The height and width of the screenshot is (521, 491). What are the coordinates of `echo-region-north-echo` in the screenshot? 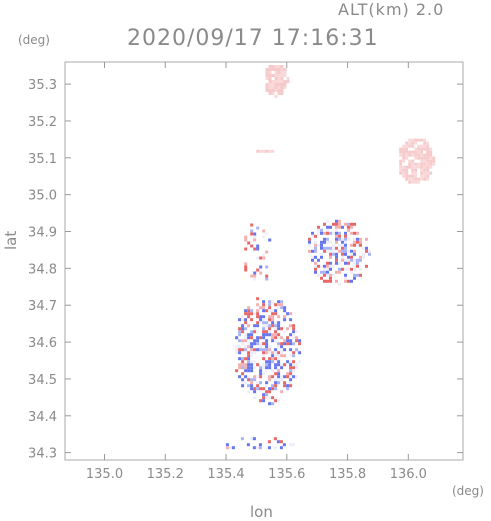 It's located at (277, 81).